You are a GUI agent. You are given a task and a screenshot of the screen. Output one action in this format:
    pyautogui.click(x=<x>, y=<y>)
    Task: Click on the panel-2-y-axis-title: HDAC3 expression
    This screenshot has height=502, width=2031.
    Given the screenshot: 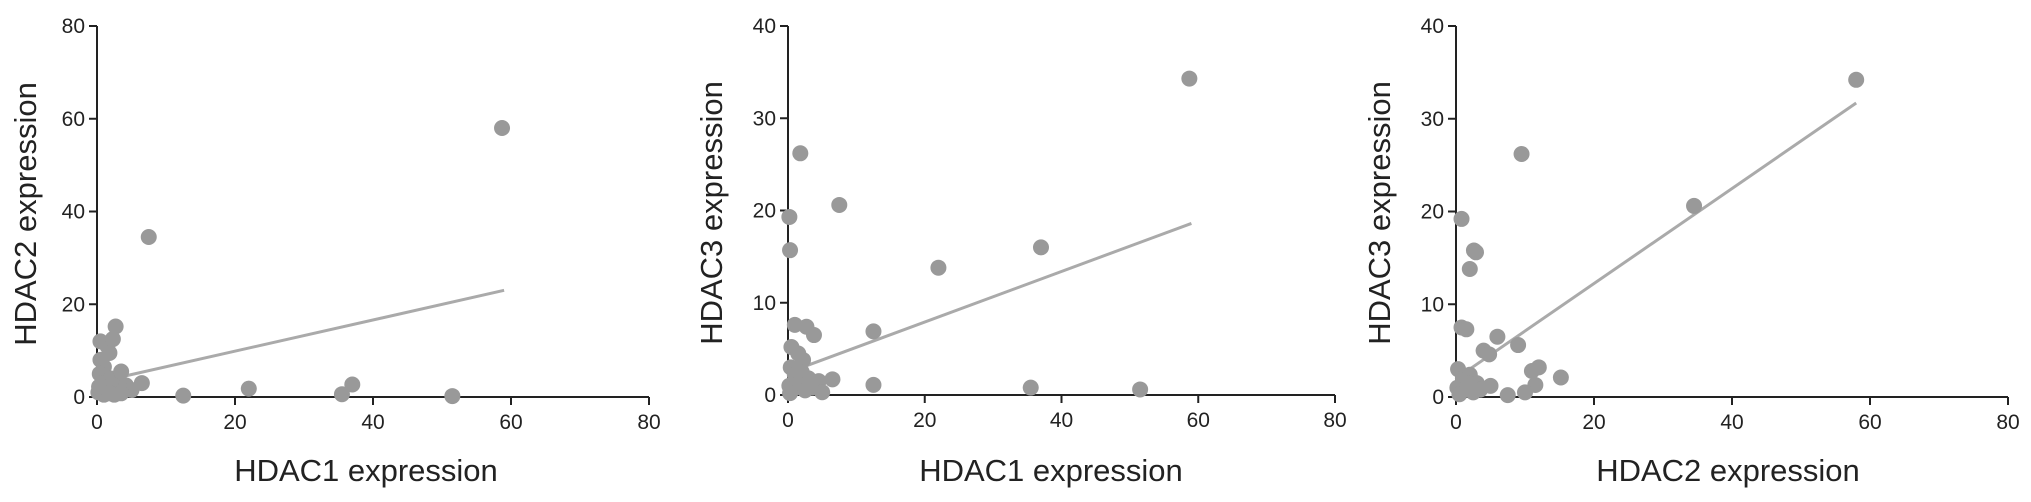 What is the action you would take?
    pyautogui.click(x=1379, y=213)
    